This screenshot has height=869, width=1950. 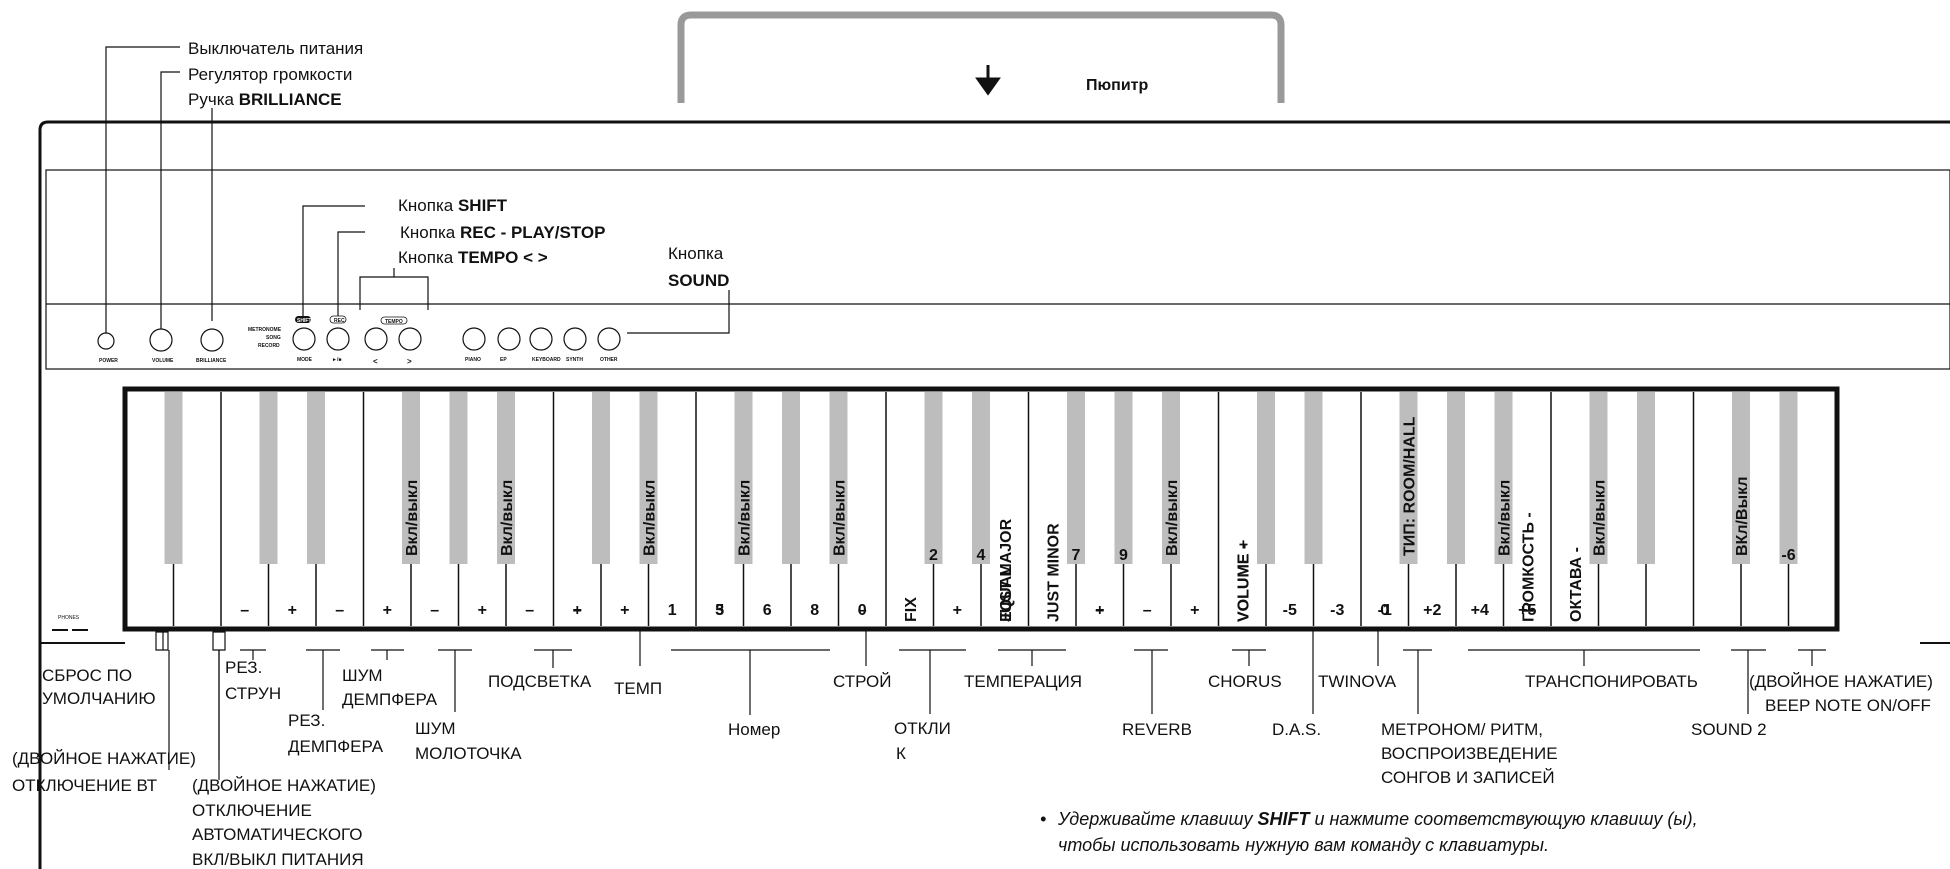 What do you see at coordinates (988, 80) in the screenshot?
I see `arrow-down-icon` at bounding box center [988, 80].